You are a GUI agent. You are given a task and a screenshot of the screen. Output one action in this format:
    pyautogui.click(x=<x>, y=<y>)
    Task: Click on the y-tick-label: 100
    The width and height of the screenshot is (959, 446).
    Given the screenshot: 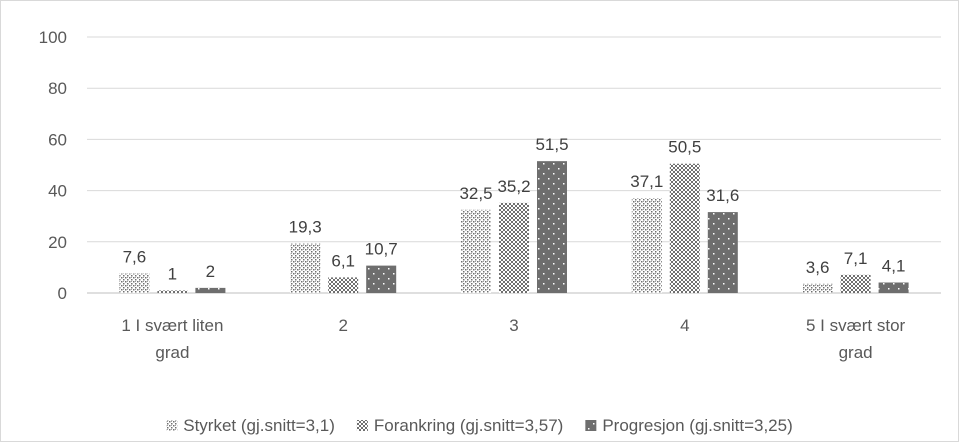 What is the action you would take?
    pyautogui.click(x=53, y=37)
    